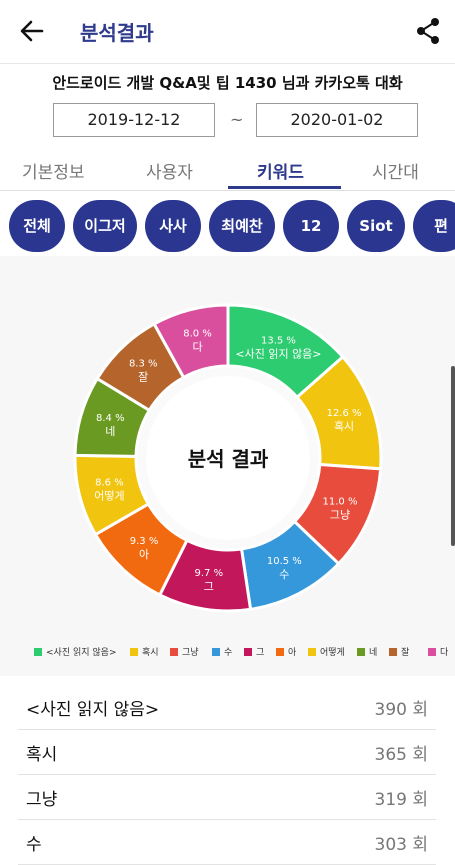 This screenshot has width=455, height=865. What do you see at coordinates (332, 653) in the screenshot?
I see `legend-label: 어떻게` at bounding box center [332, 653].